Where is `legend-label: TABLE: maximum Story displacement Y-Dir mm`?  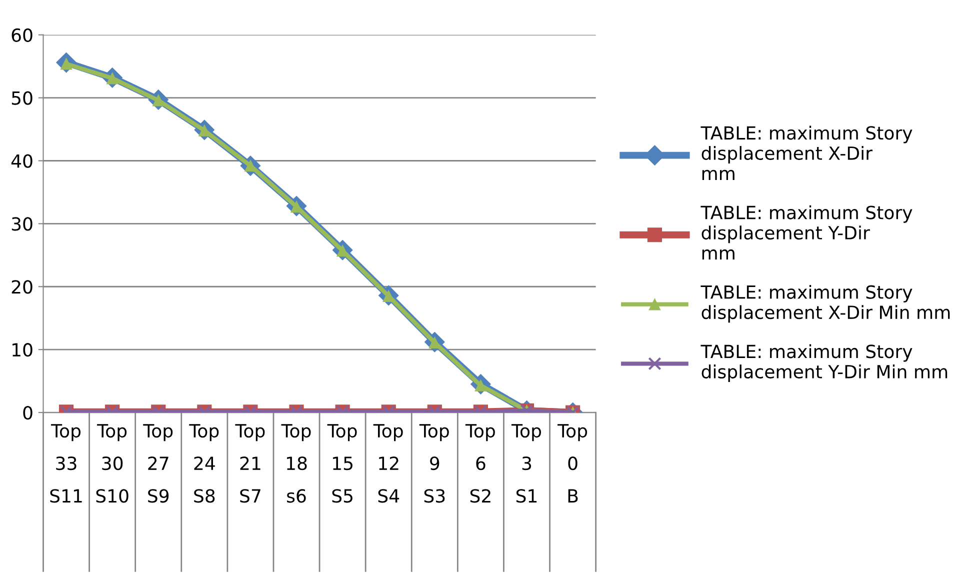 legend-label: TABLE: maximum Story displacement Y-Dir mm is located at coordinates (806, 232).